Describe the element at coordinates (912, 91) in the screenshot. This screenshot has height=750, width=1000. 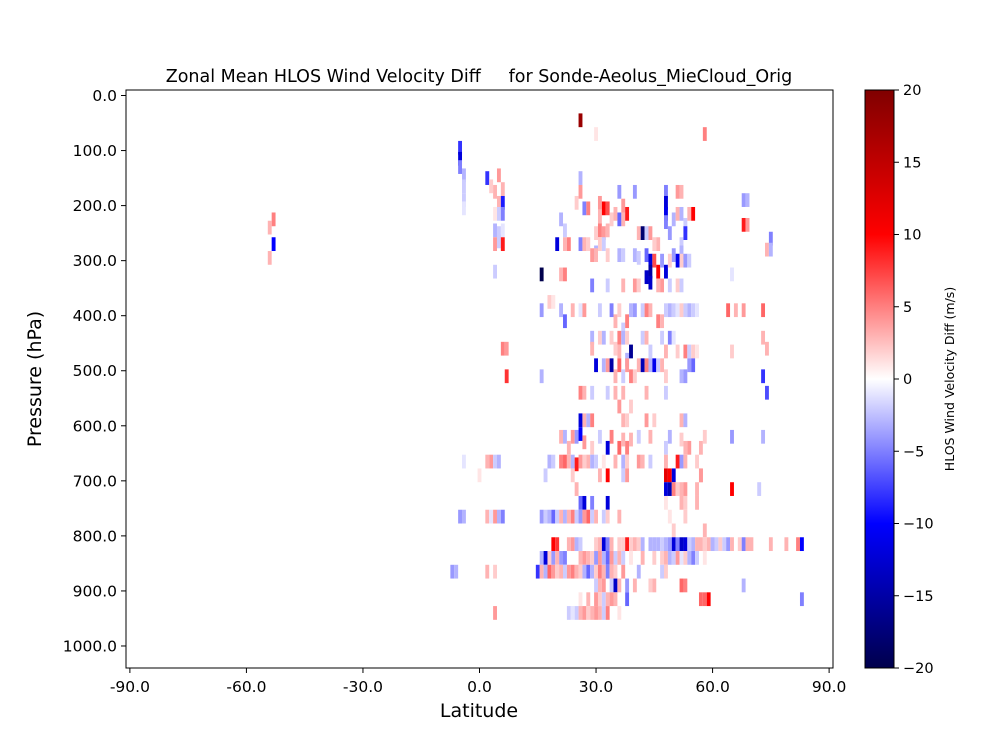
I see `colorbar-tick-label: 20` at that location.